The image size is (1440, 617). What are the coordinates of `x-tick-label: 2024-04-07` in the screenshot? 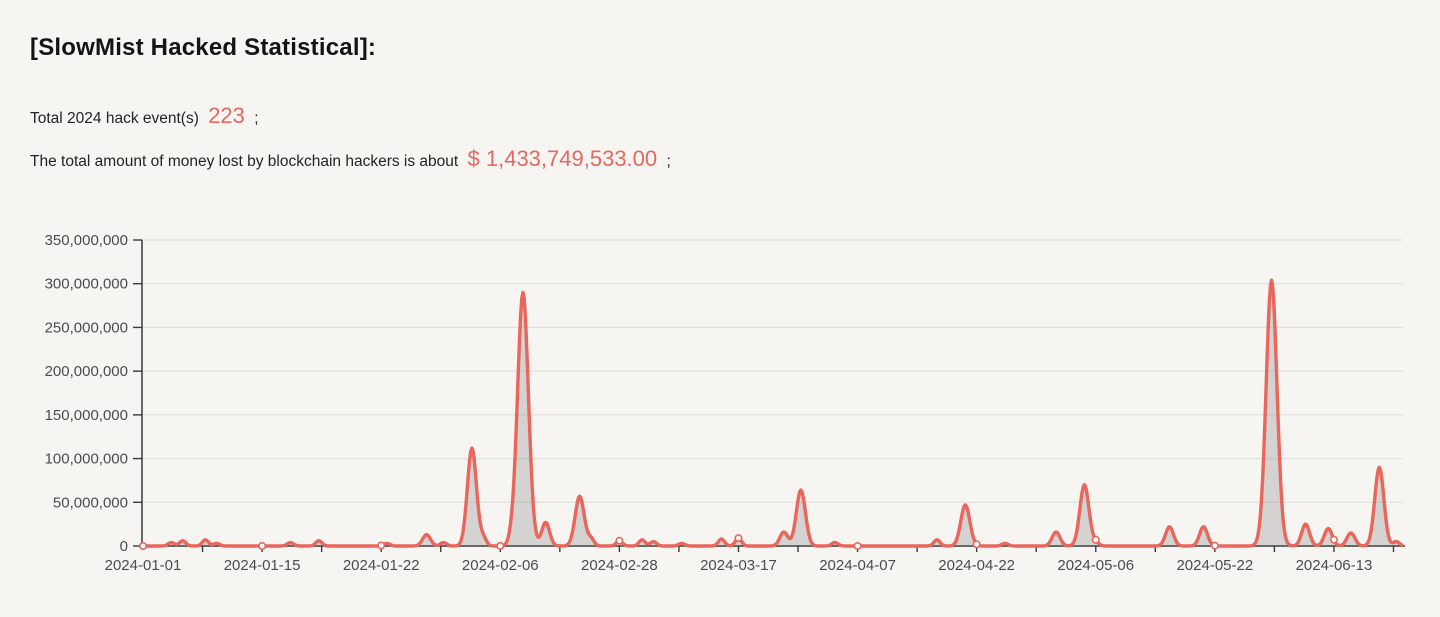 It's located at (857, 565).